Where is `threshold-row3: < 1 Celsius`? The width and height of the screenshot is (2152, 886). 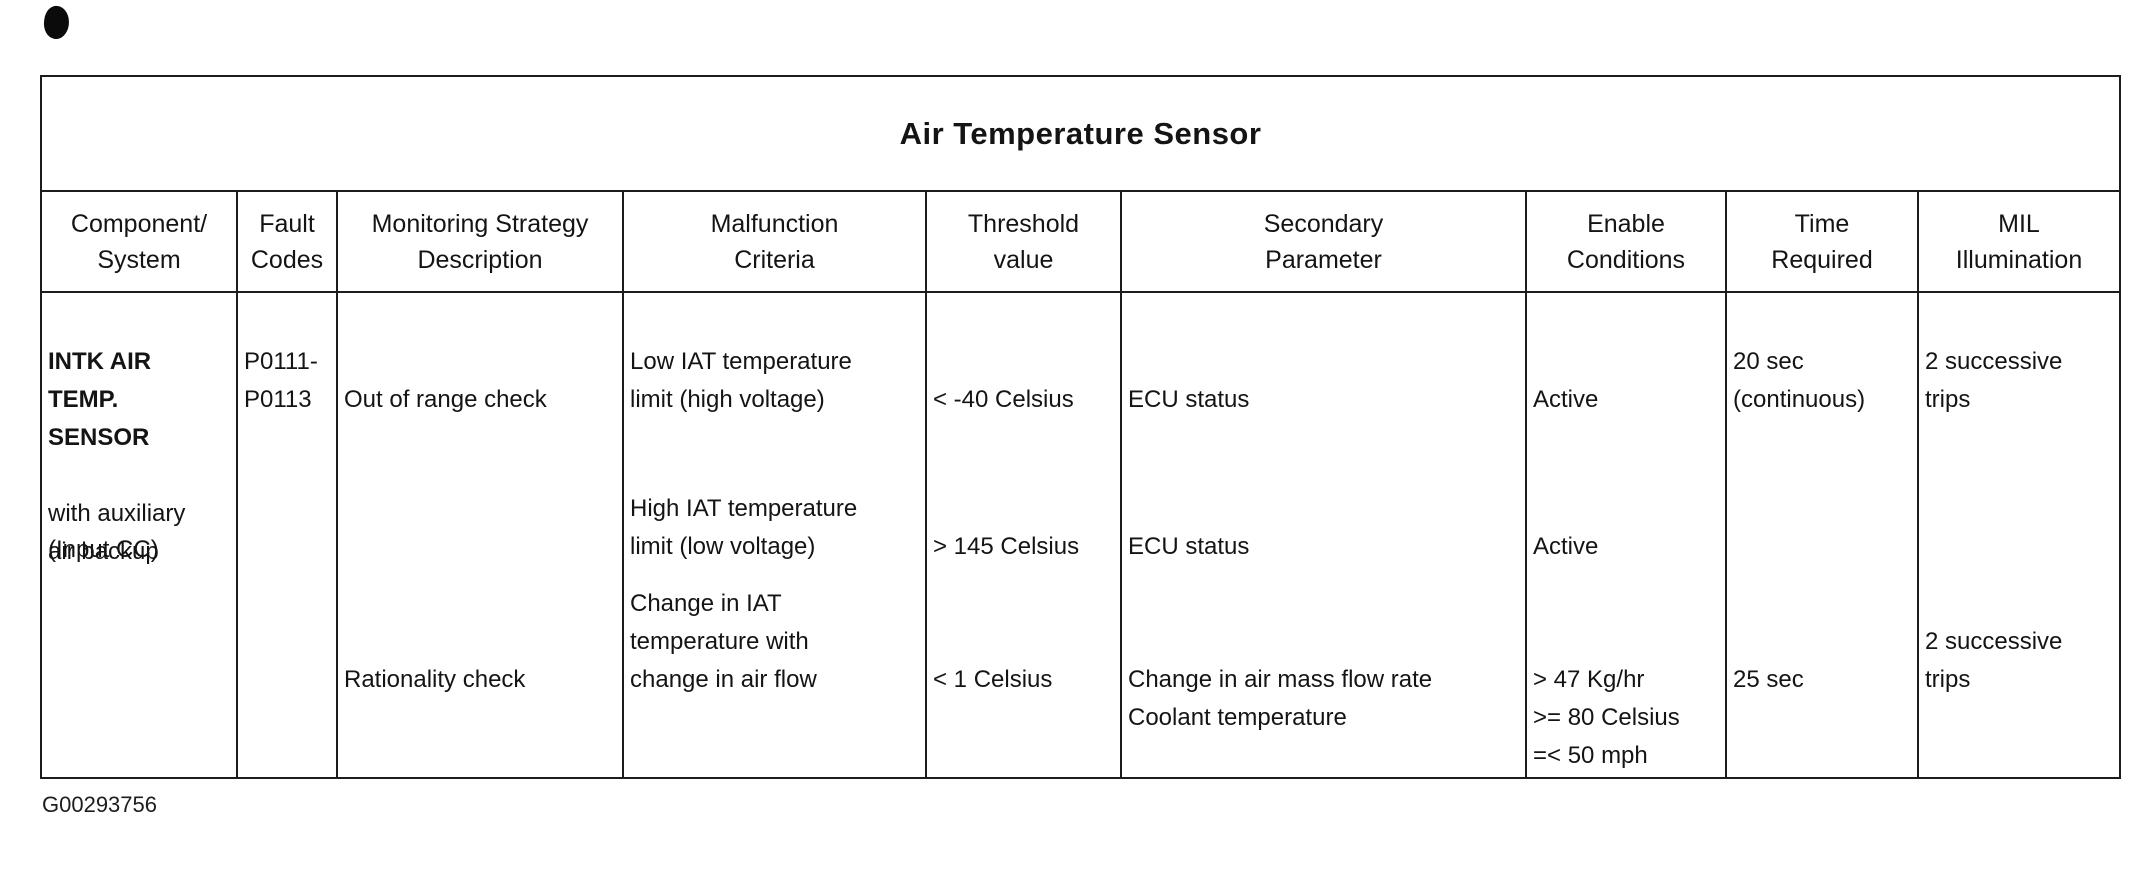 threshold-row3: < 1 Celsius is located at coordinates (993, 679).